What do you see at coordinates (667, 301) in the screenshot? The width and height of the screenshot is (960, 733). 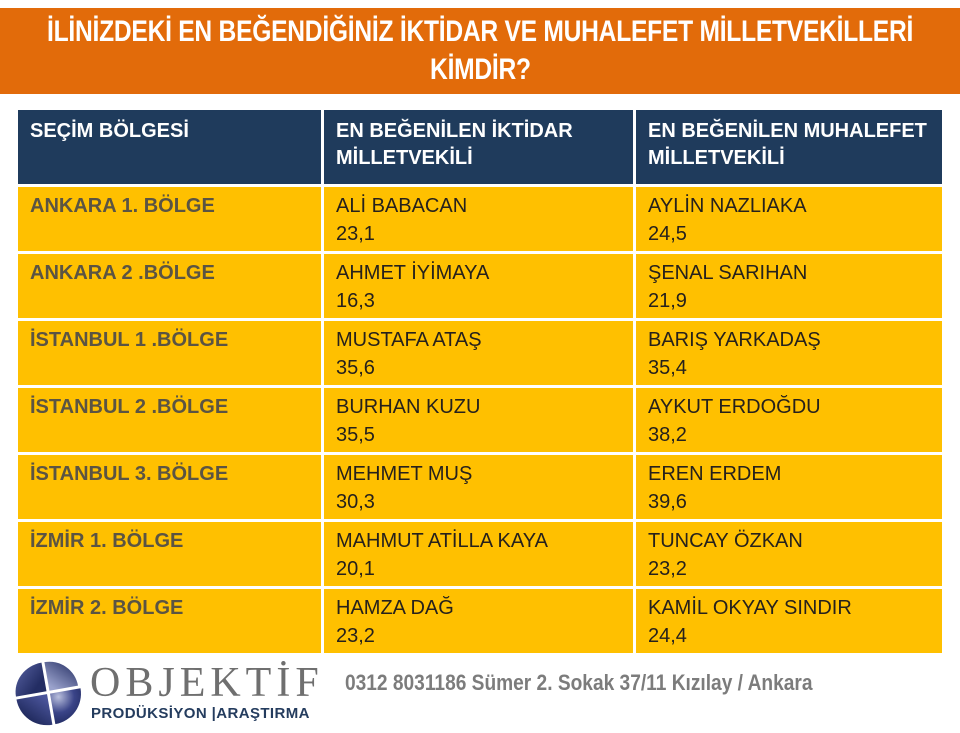 I see `mp-score: 21,9` at bounding box center [667, 301].